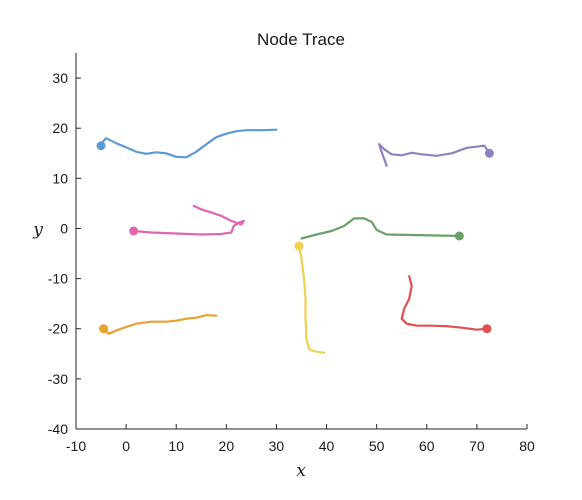 This screenshot has width=582, height=500. I want to click on y-tick-label: -40, so click(58, 429).